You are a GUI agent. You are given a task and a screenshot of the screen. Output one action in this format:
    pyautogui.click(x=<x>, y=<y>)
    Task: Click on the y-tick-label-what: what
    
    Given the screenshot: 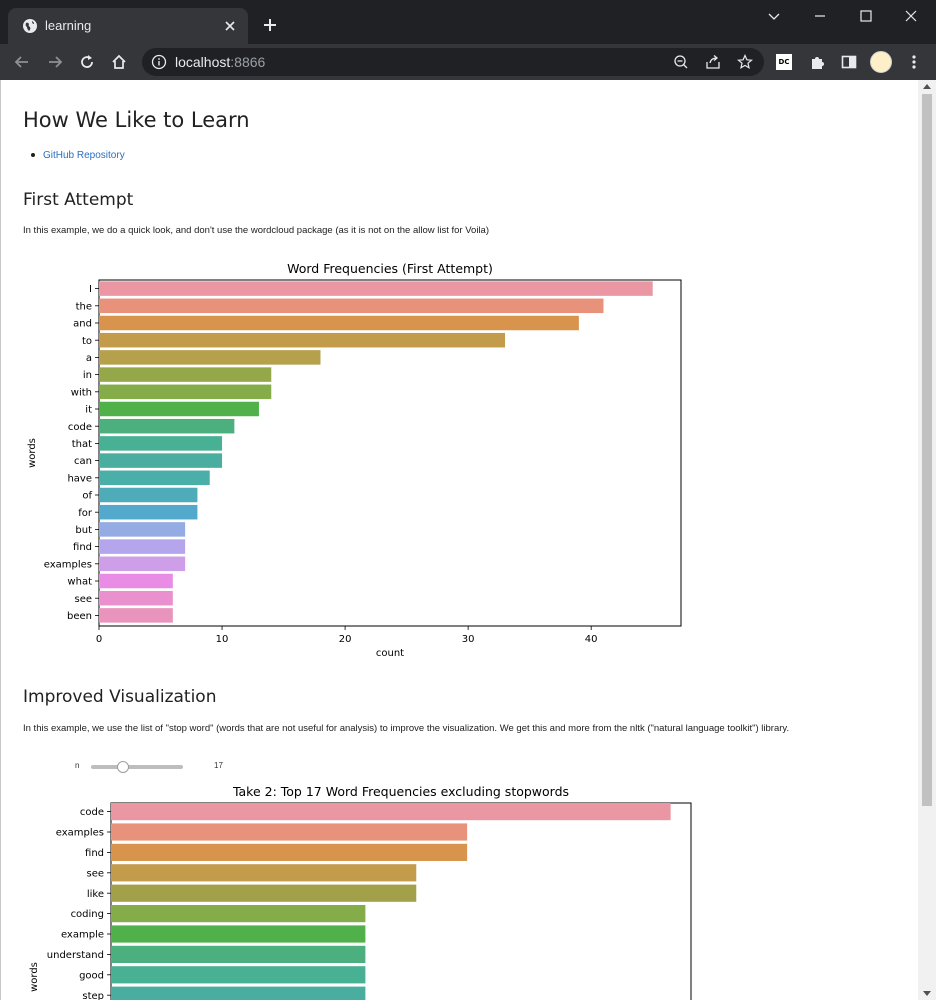 What is the action you would take?
    pyautogui.click(x=79, y=582)
    